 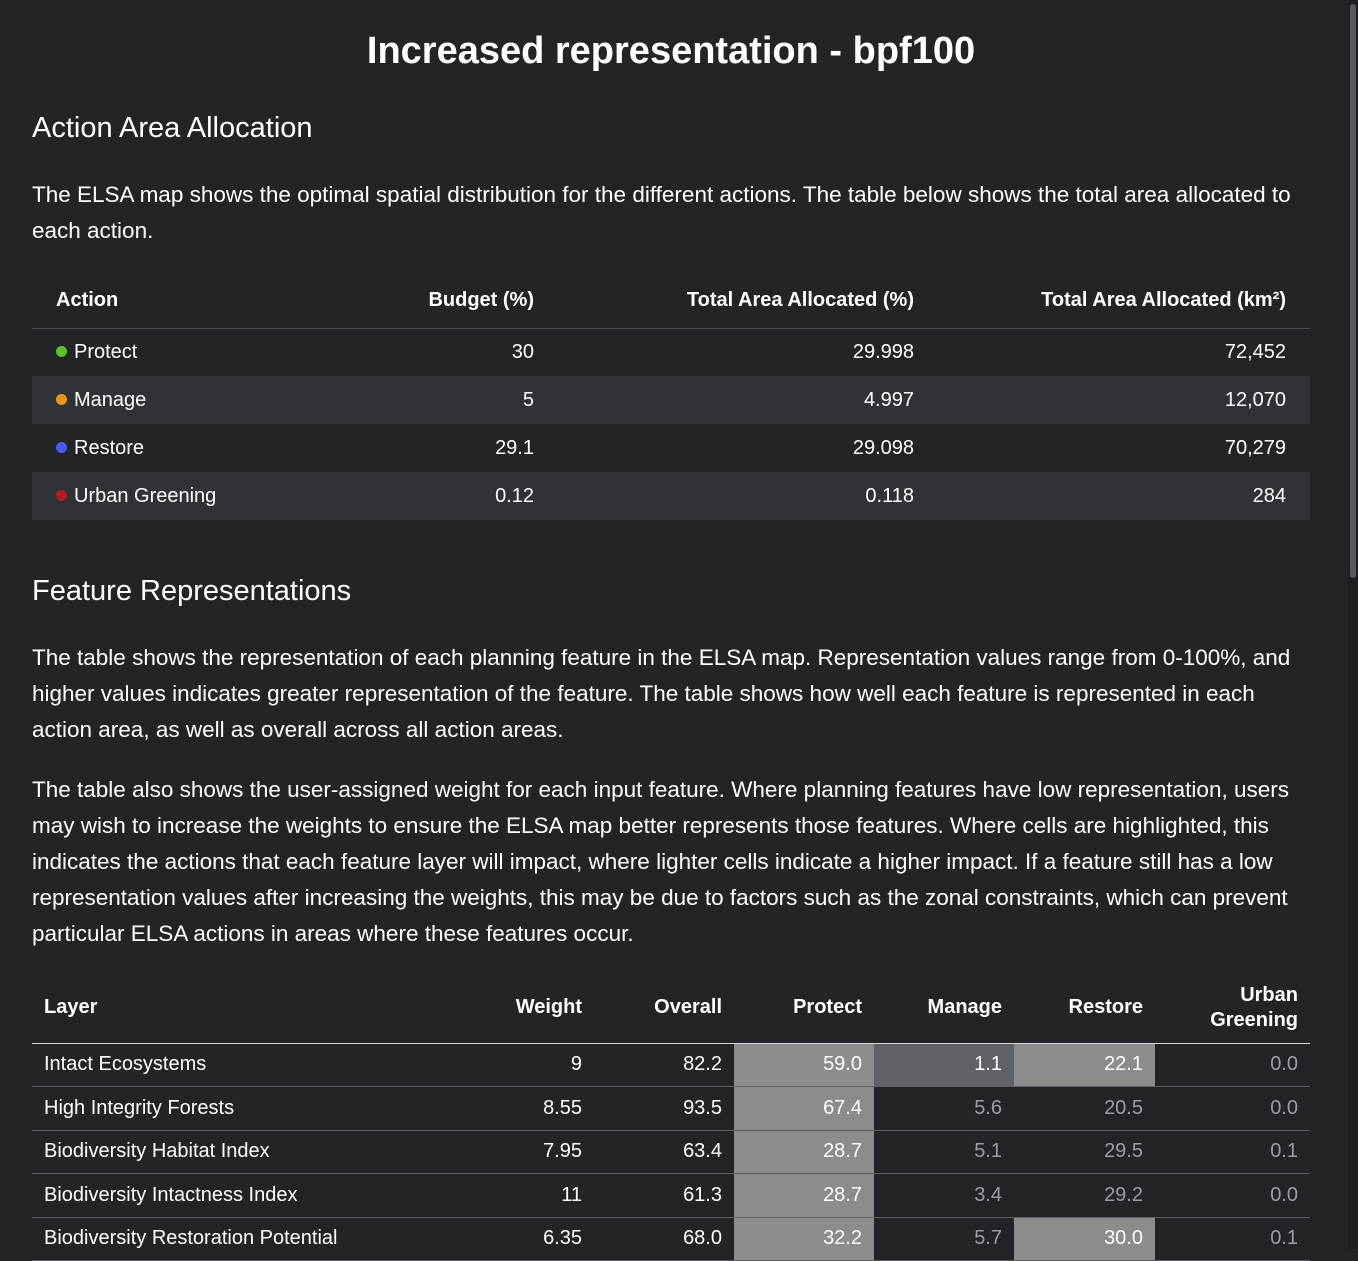 What do you see at coordinates (664, 1152) in the screenshot?
I see `overall-value: 63.4` at bounding box center [664, 1152].